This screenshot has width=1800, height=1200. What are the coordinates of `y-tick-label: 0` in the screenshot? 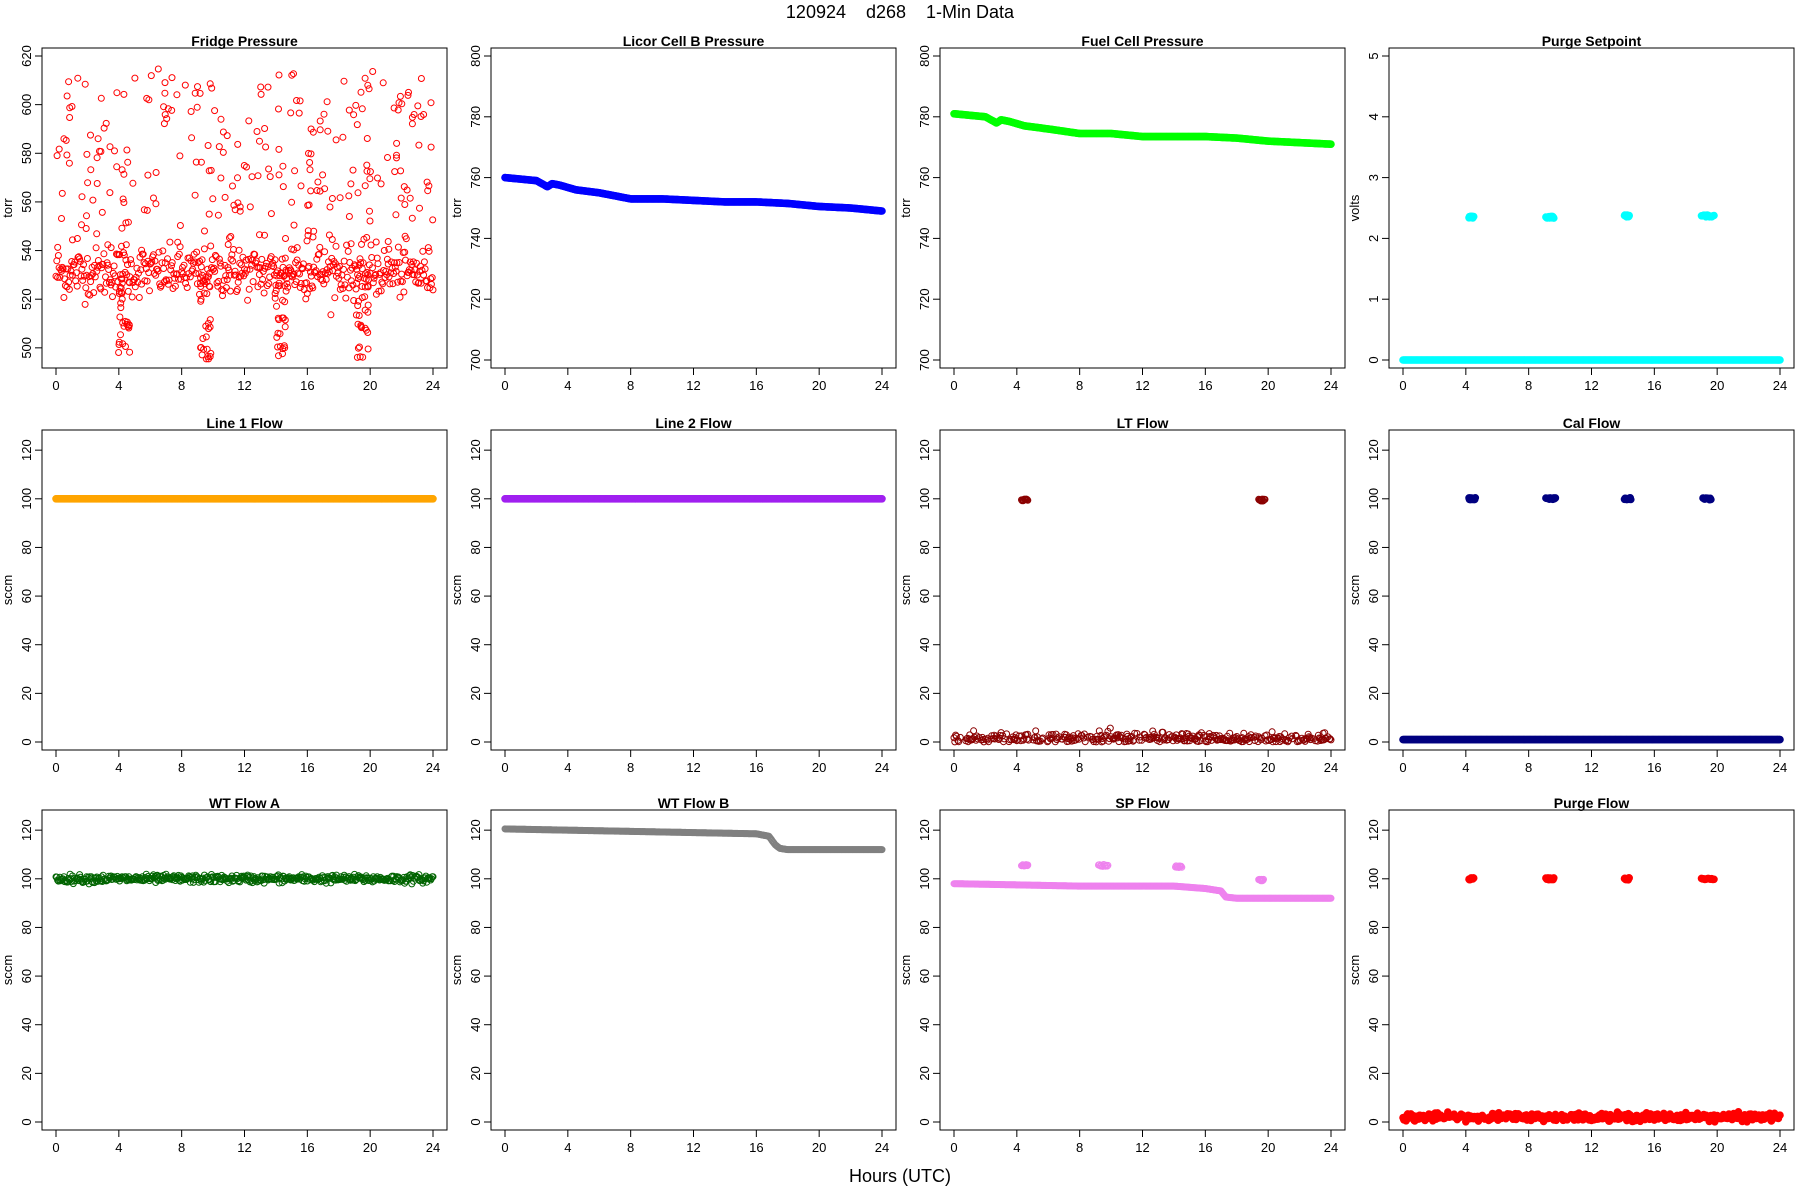 It's located at (26, 741).